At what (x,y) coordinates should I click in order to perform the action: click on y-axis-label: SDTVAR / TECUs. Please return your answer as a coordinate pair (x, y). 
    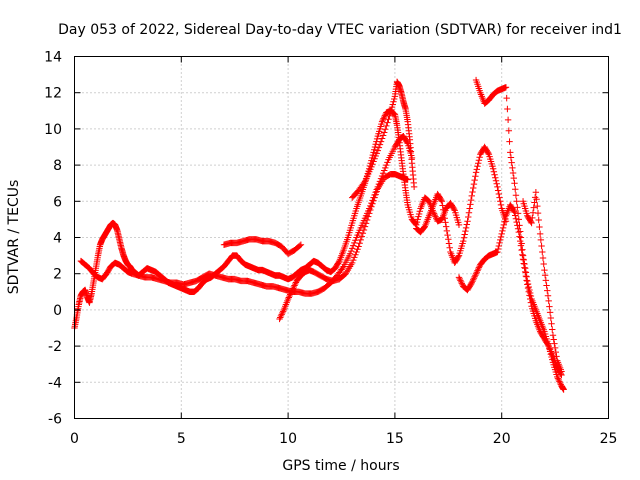
    Looking at the image, I should click on (14, 237).